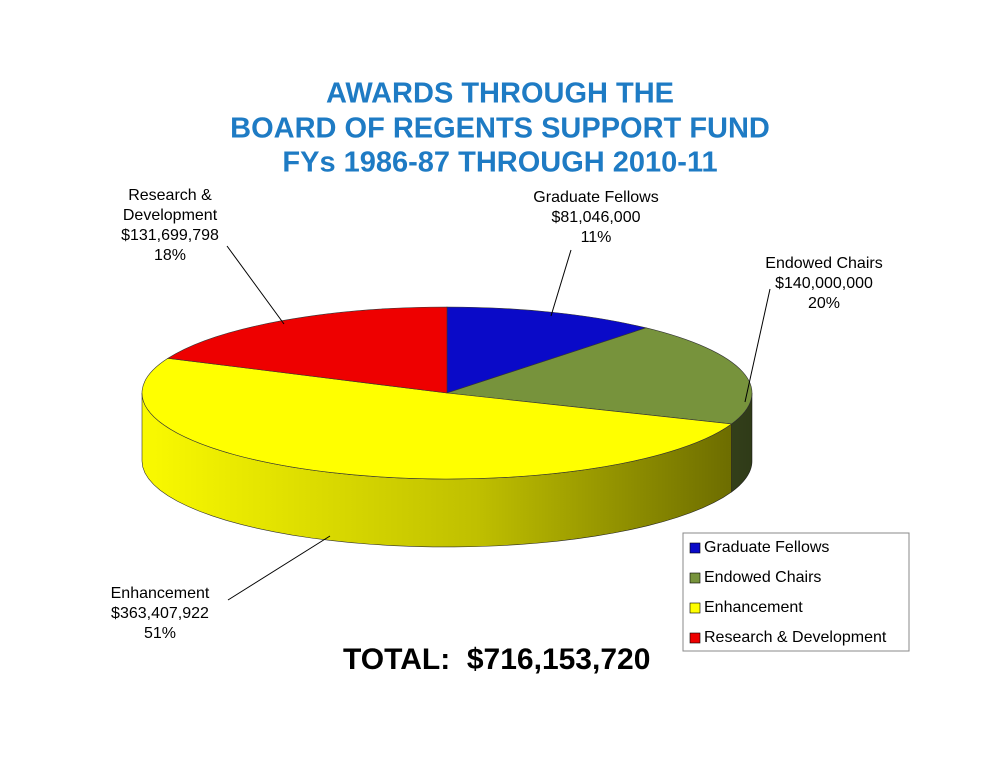  I want to click on category-label: Graduate Fellows, so click(596, 197).